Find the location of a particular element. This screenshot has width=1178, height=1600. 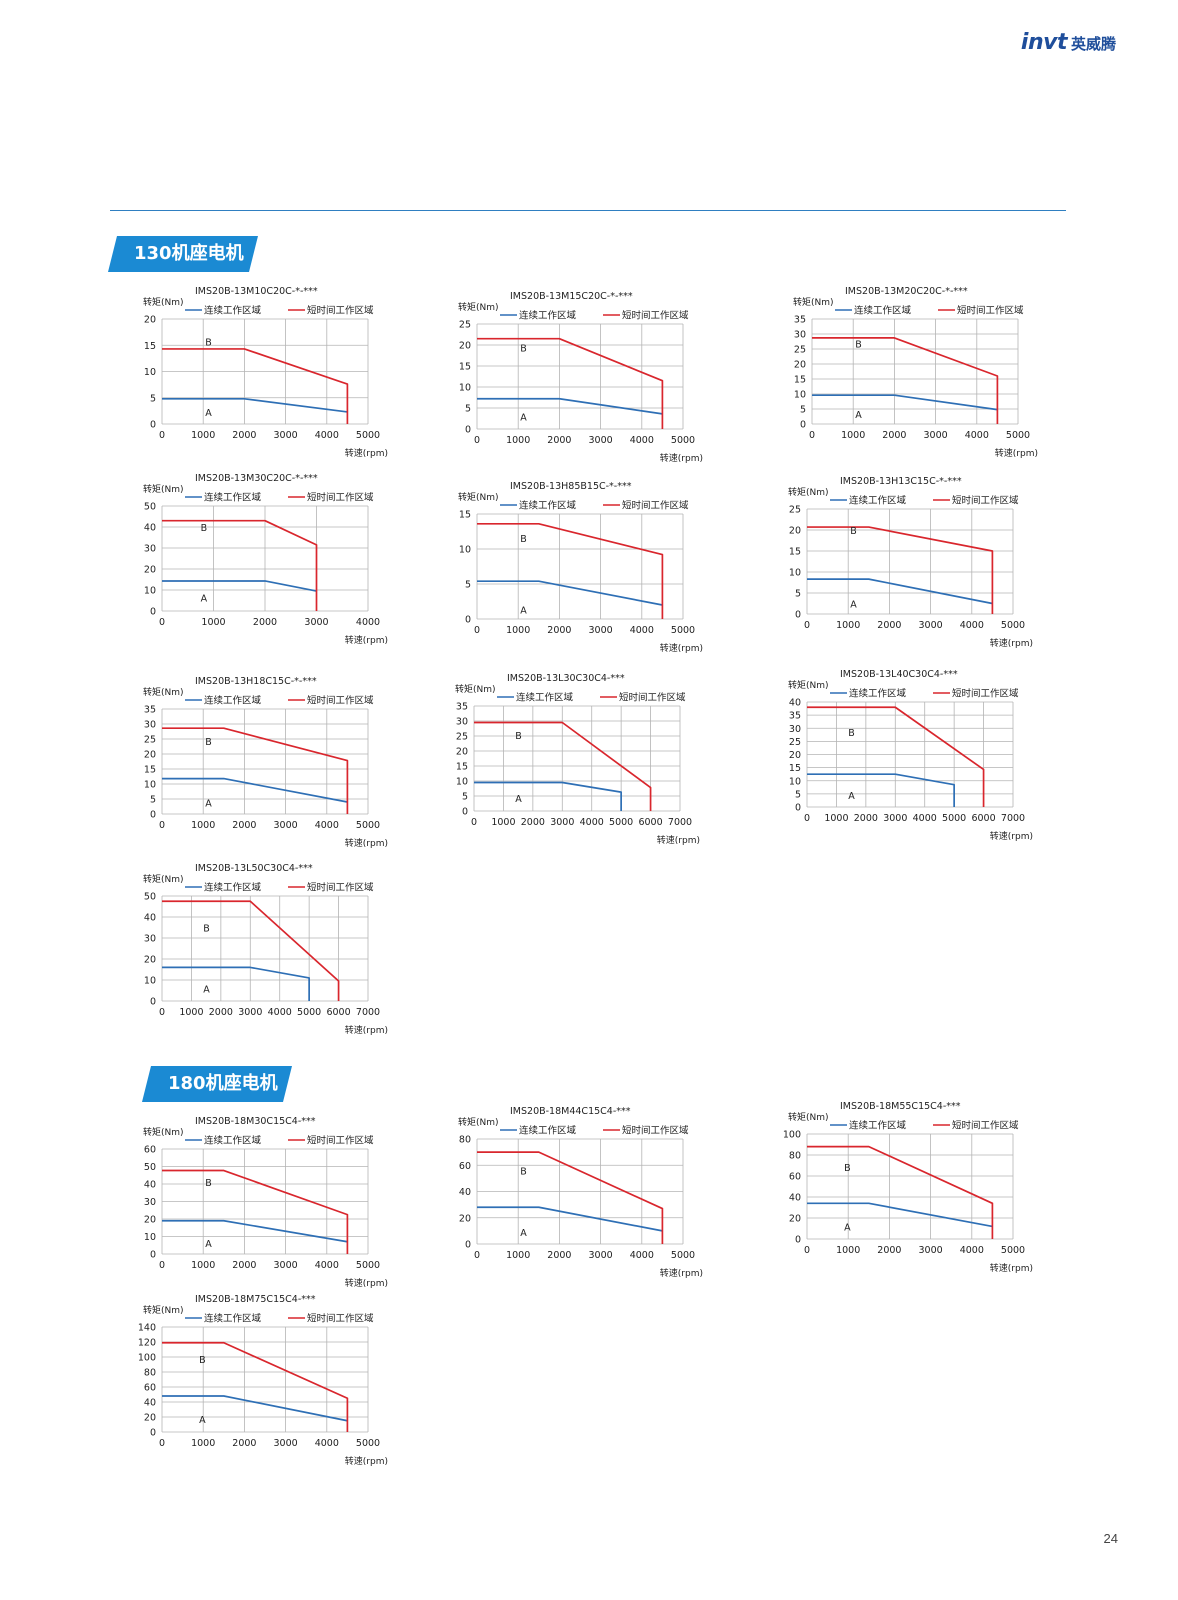

y-tick-label: 100 is located at coordinates (792, 1135).